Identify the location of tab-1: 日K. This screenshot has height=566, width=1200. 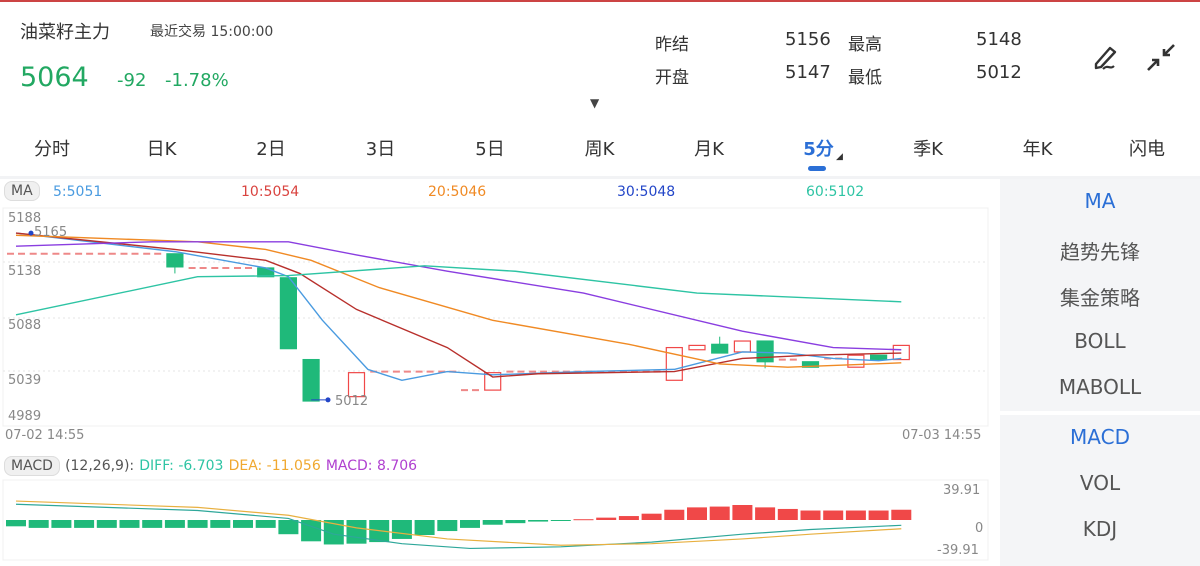
(161, 149).